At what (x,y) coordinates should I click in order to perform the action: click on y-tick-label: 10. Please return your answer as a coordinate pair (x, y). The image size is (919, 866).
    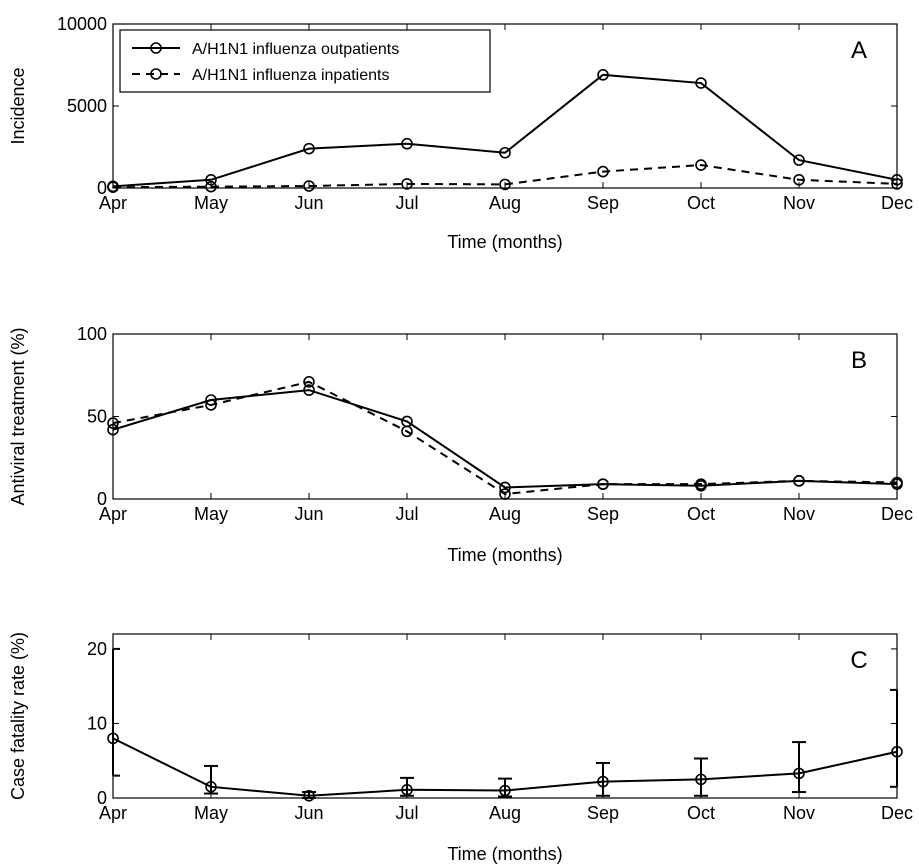
    Looking at the image, I should click on (97, 723).